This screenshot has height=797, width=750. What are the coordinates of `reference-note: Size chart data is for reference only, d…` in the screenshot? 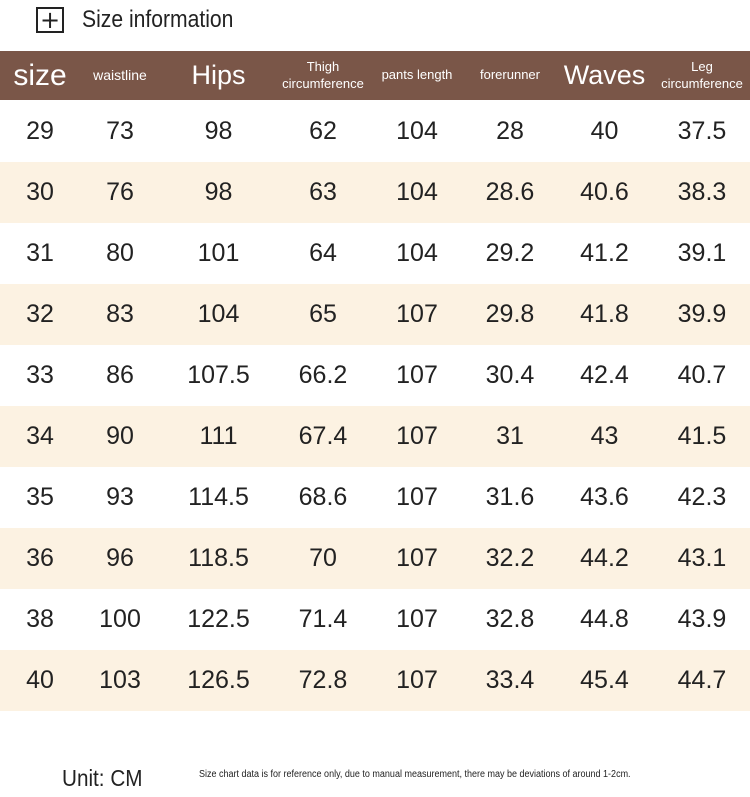 It's located at (415, 774).